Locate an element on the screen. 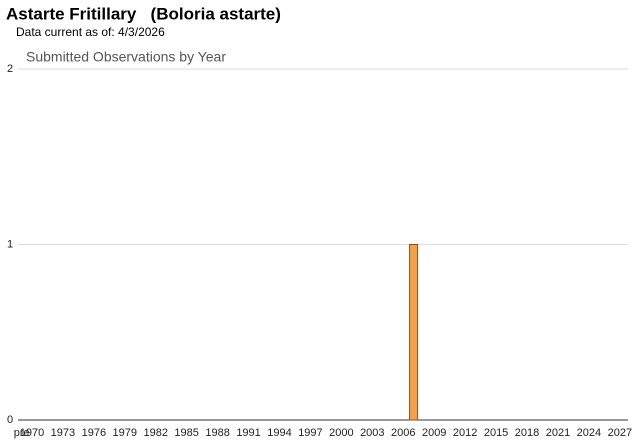  y-tick-label: 1 is located at coordinates (10, 244).